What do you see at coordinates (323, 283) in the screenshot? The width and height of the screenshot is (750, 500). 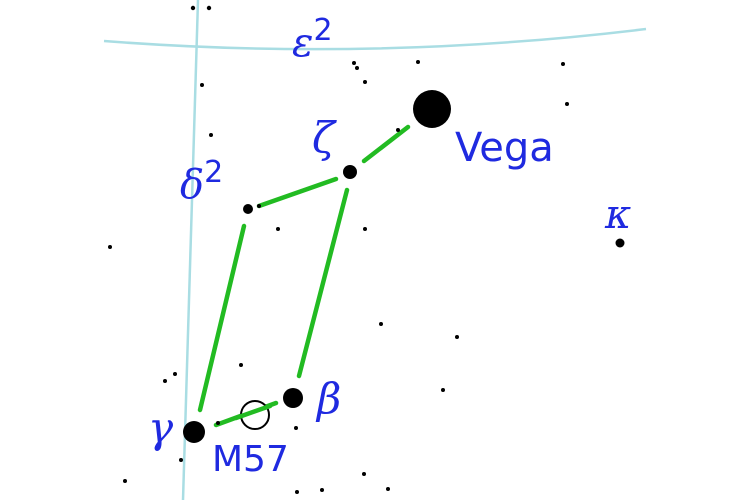 I see `asterism-line-zeta-beta` at bounding box center [323, 283].